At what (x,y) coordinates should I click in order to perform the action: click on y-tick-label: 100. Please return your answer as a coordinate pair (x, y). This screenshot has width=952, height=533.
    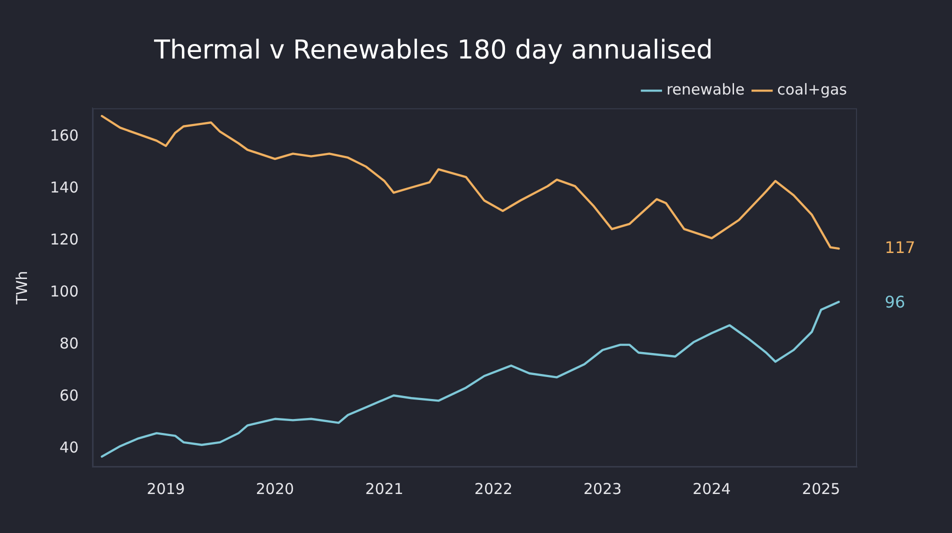
    Looking at the image, I should click on (64, 291).